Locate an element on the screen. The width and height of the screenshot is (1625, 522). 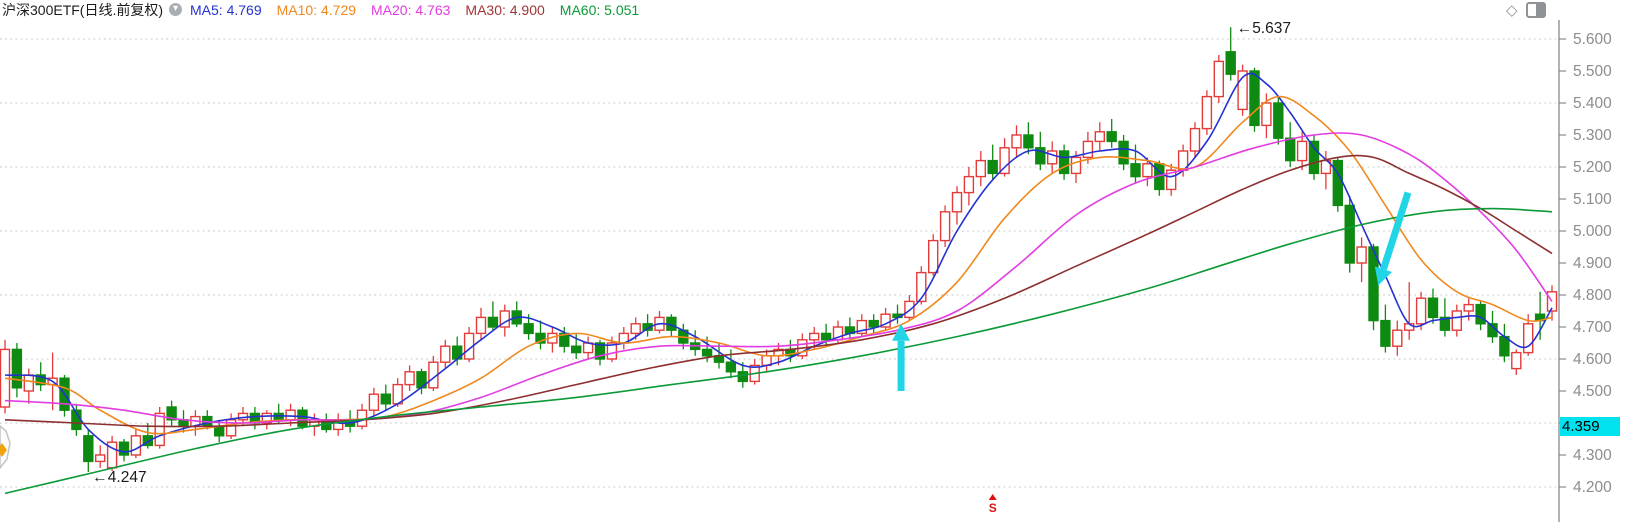
axis-label: 5.400 is located at coordinates (1592, 103).